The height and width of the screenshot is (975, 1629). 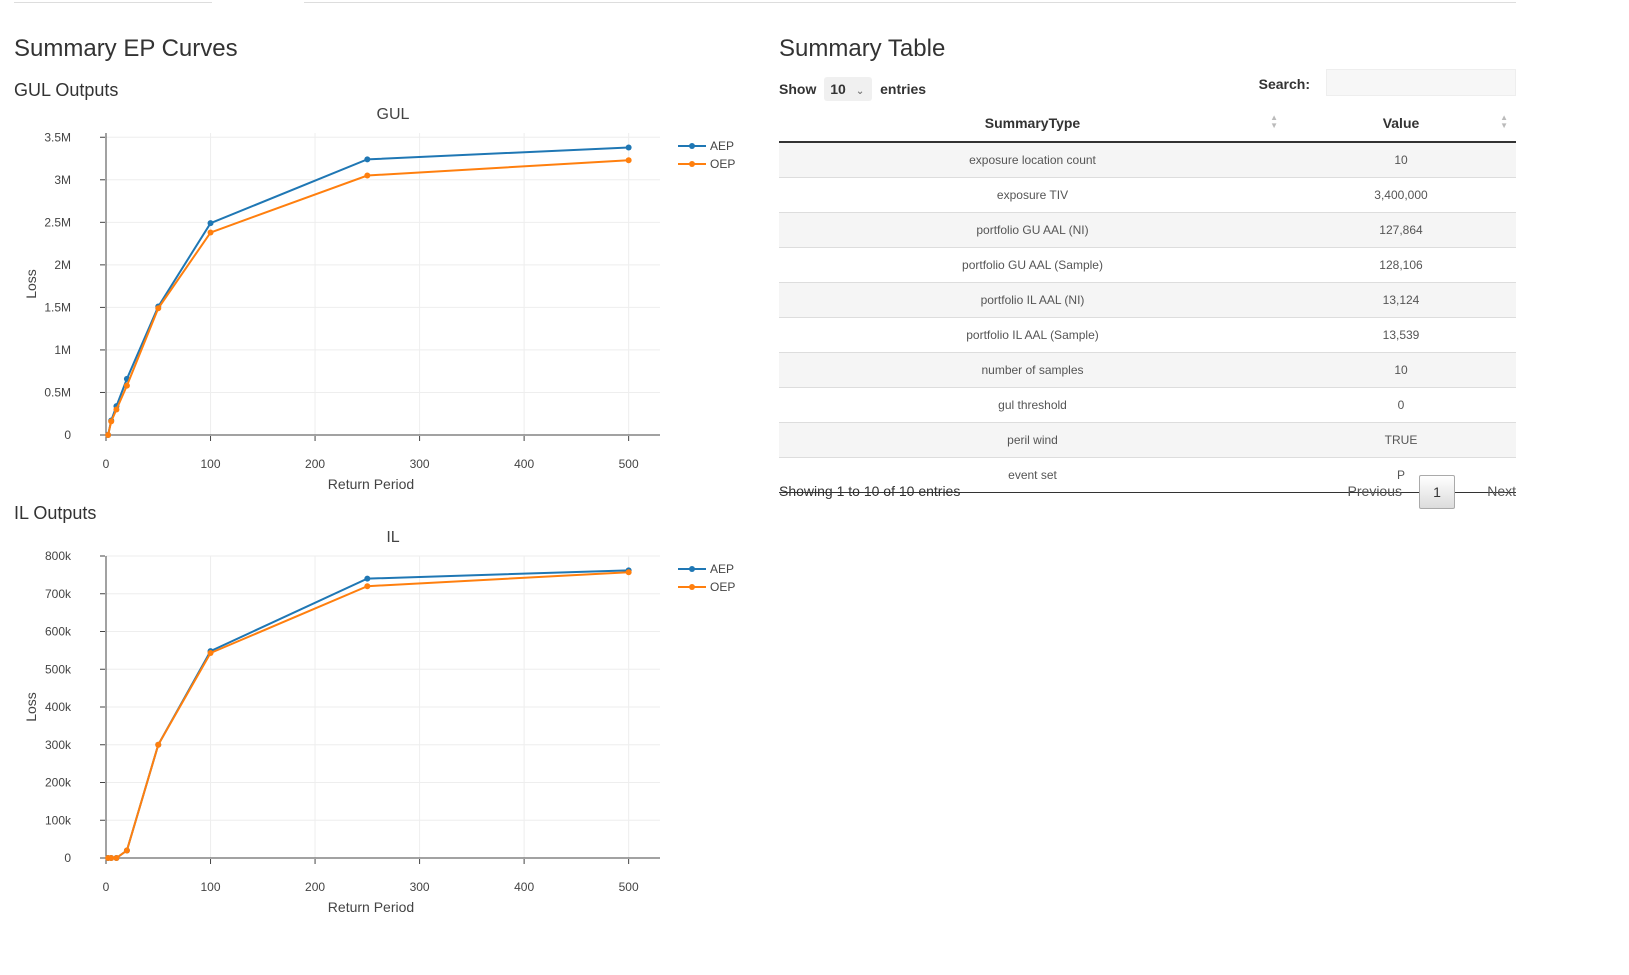 I want to click on summary-type-cell: exposure TIV, so click(x=1032, y=195).